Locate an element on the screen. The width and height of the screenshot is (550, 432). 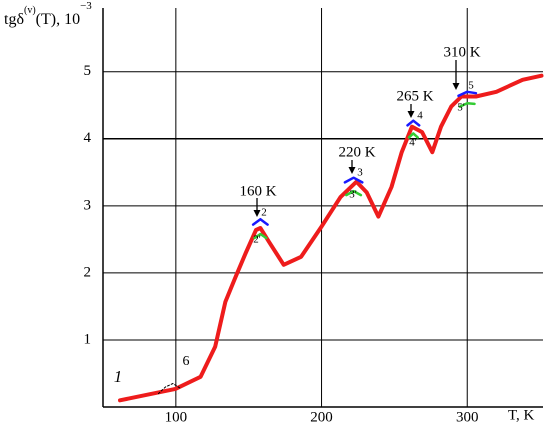
x-axis-label: T, K is located at coordinates (521, 415).